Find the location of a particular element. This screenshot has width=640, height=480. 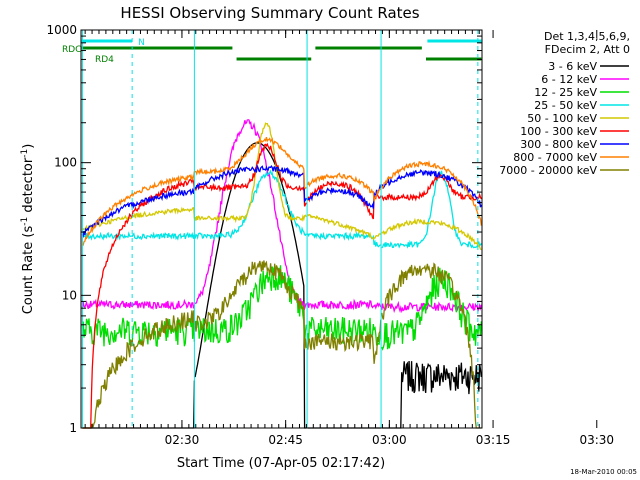

x-tick-label: 02:45 is located at coordinates (285, 440).